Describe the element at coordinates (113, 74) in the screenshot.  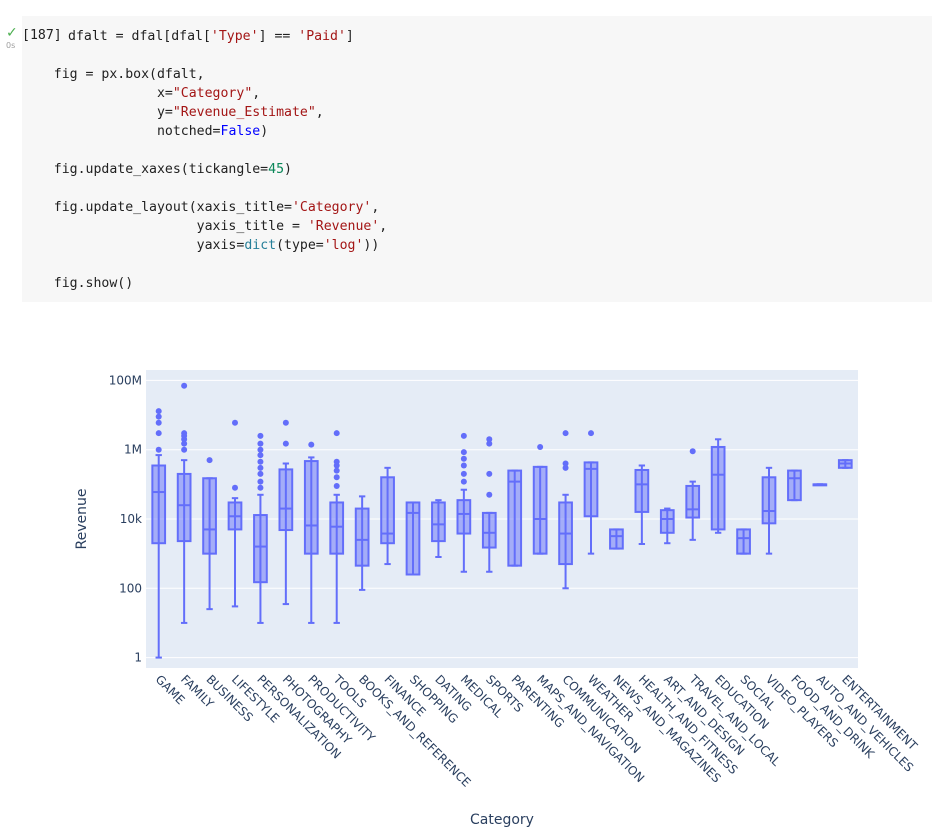
I see `code-line: fig = px.box(dfalt,` at that location.